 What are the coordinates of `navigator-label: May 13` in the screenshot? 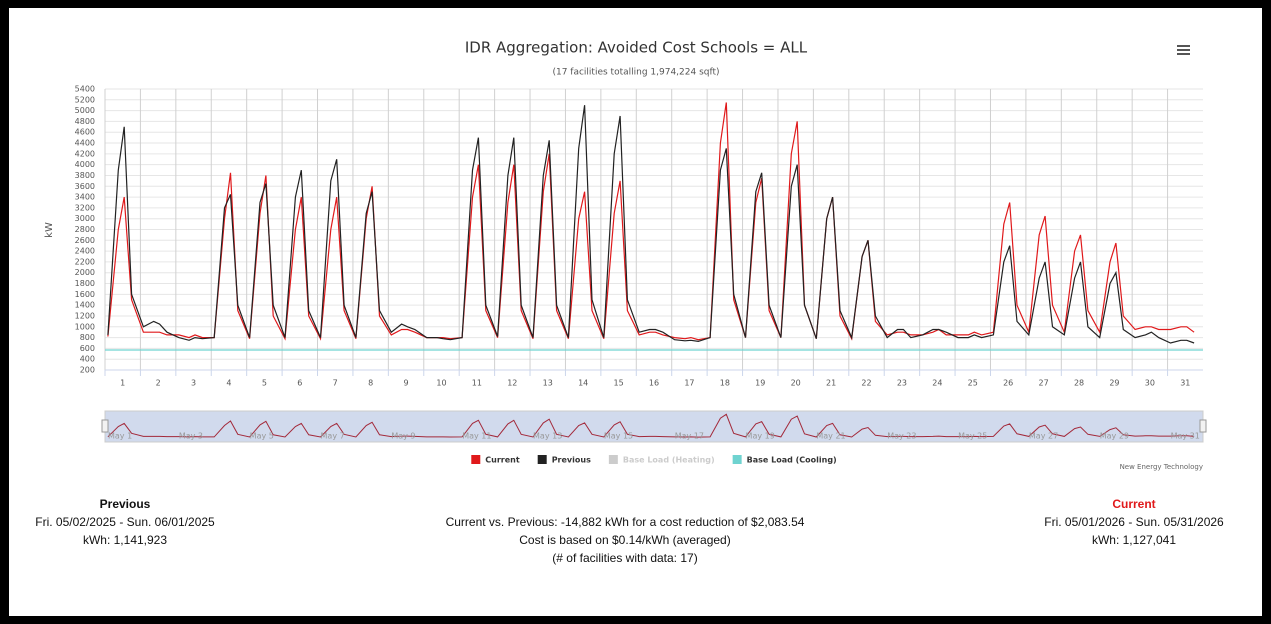 It's located at (547, 436).